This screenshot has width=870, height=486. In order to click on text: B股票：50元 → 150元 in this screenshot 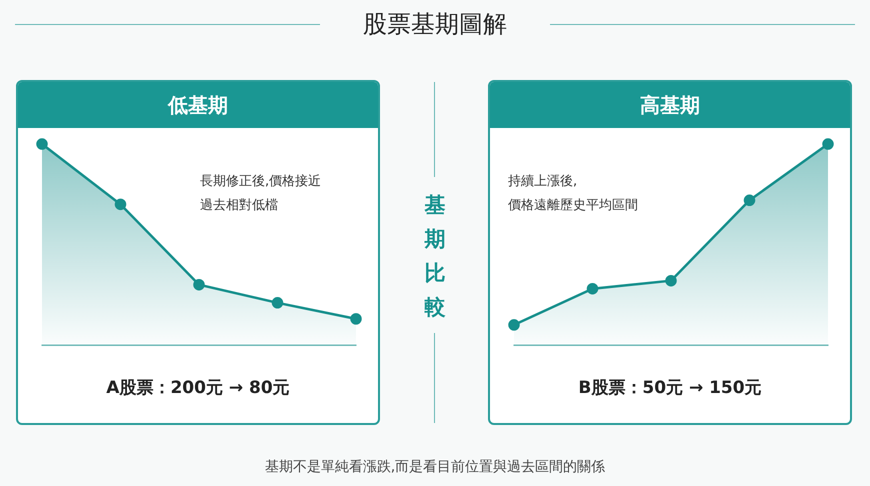, I will do `click(670, 388)`.